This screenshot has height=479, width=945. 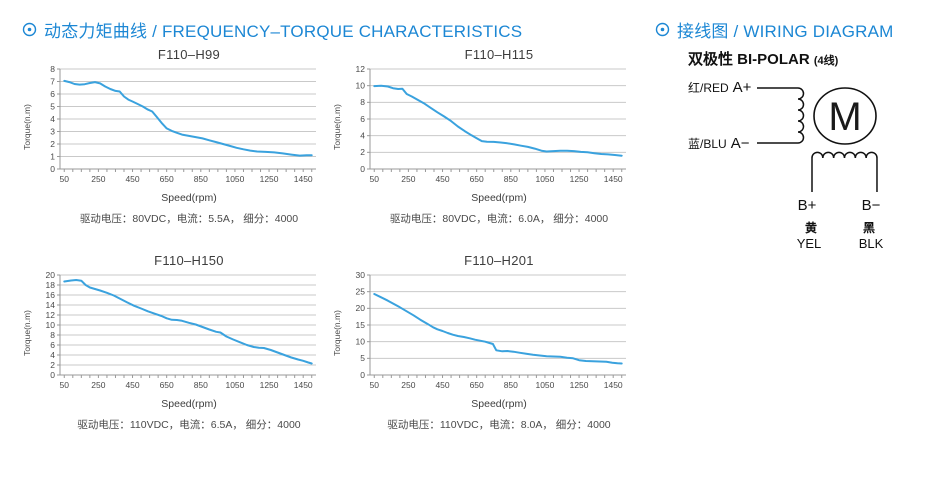 I want to click on chart-caption: 驱动电压：110VDC，电流：8.0A， 细分：4000, so click(x=499, y=425).